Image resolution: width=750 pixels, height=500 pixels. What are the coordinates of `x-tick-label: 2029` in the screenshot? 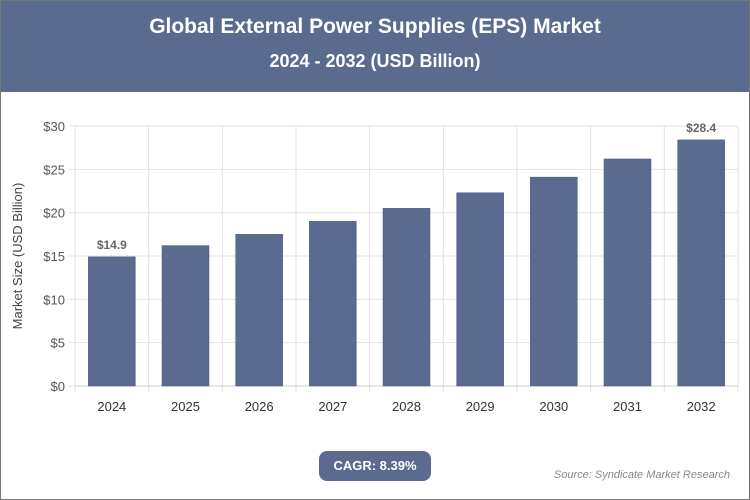 It's located at (480, 406).